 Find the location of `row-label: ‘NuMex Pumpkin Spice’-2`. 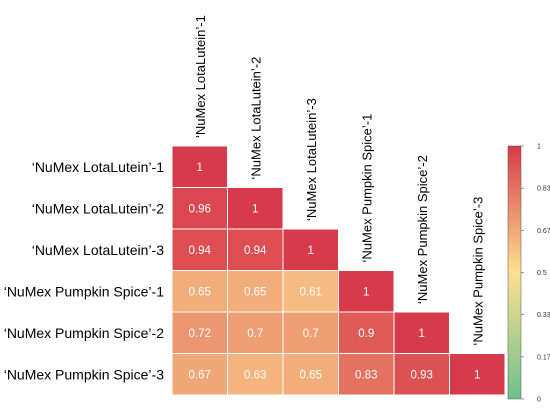

row-label: ‘NuMex Pumpkin Spice’-2 is located at coordinates (84, 333).